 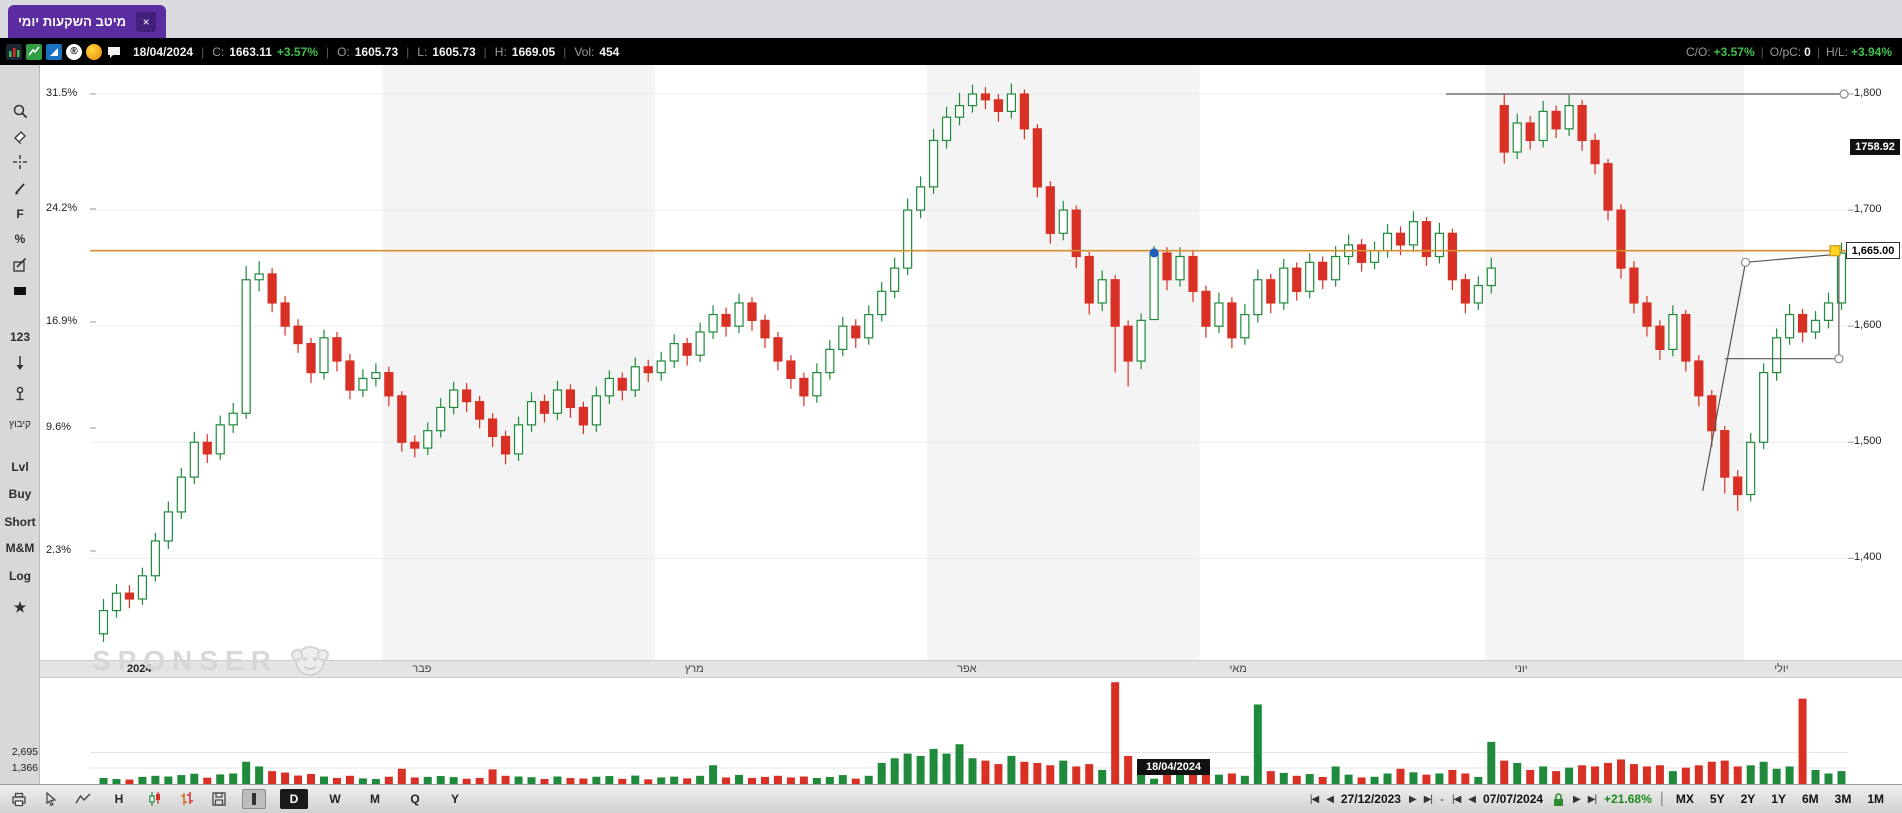 What do you see at coordinates (694, 669) in the screenshot?
I see `month-label: מרץ` at bounding box center [694, 669].